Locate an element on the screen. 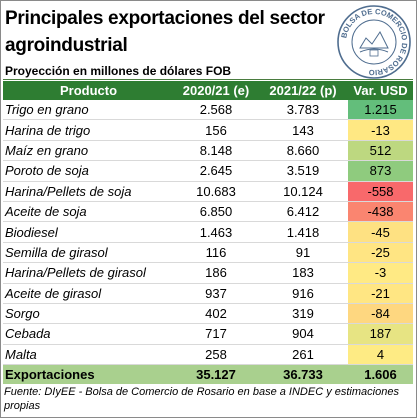 Image resolution: width=417 pixels, height=418 pixels. table-row: Malta 258 261 4 is located at coordinates (208, 355).